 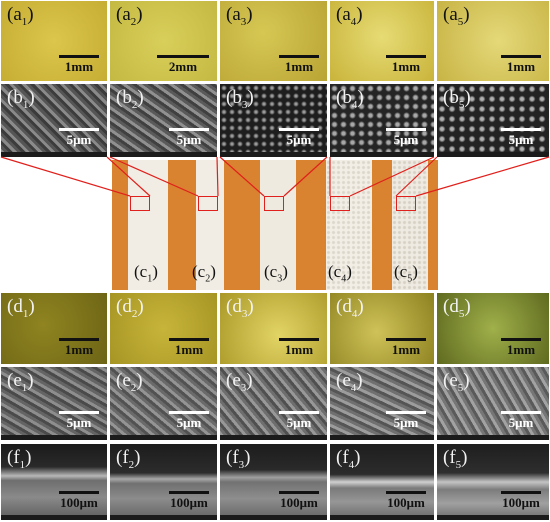 I want to click on panel-f3: (f3) 100μm, so click(x=273, y=482).